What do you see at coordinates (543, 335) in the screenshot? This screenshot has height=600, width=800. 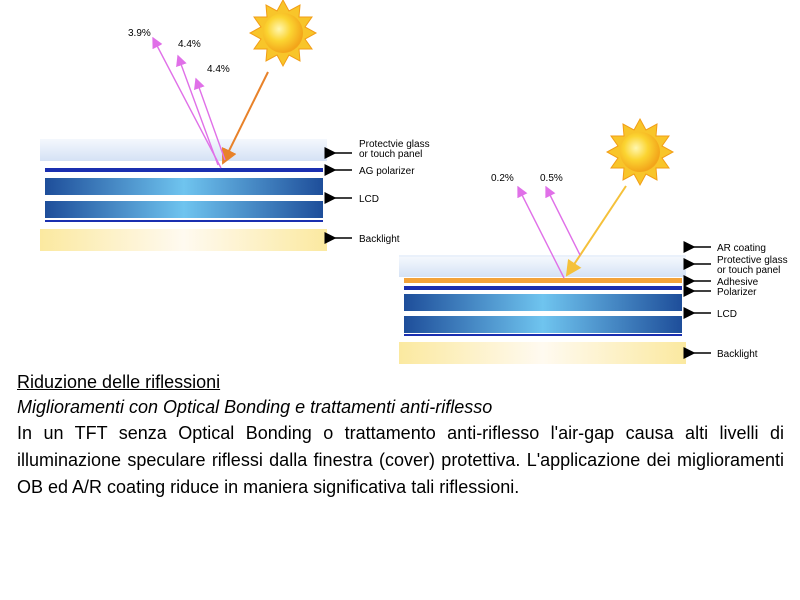 I see `right-lcd-line` at bounding box center [543, 335].